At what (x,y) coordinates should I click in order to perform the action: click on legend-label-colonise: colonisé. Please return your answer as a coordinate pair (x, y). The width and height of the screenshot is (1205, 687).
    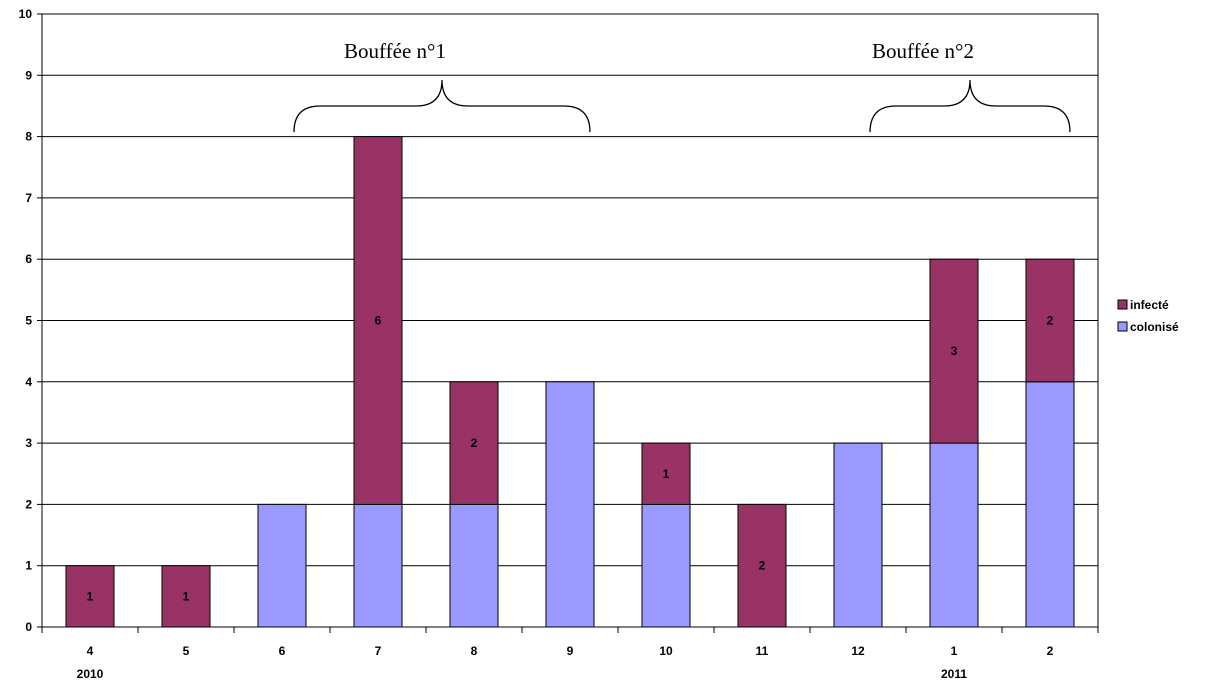
    Looking at the image, I should click on (1154, 327).